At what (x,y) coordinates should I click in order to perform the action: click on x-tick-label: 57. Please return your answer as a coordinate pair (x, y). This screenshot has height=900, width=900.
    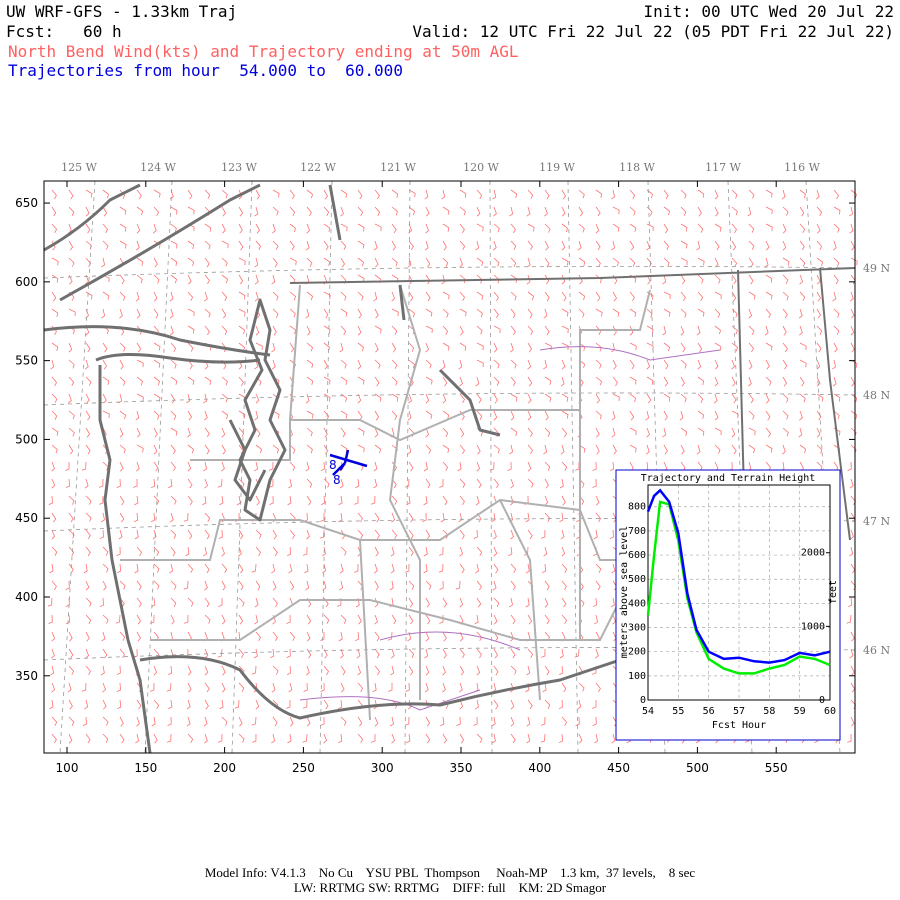
    Looking at the image, I should click on (739, 711).